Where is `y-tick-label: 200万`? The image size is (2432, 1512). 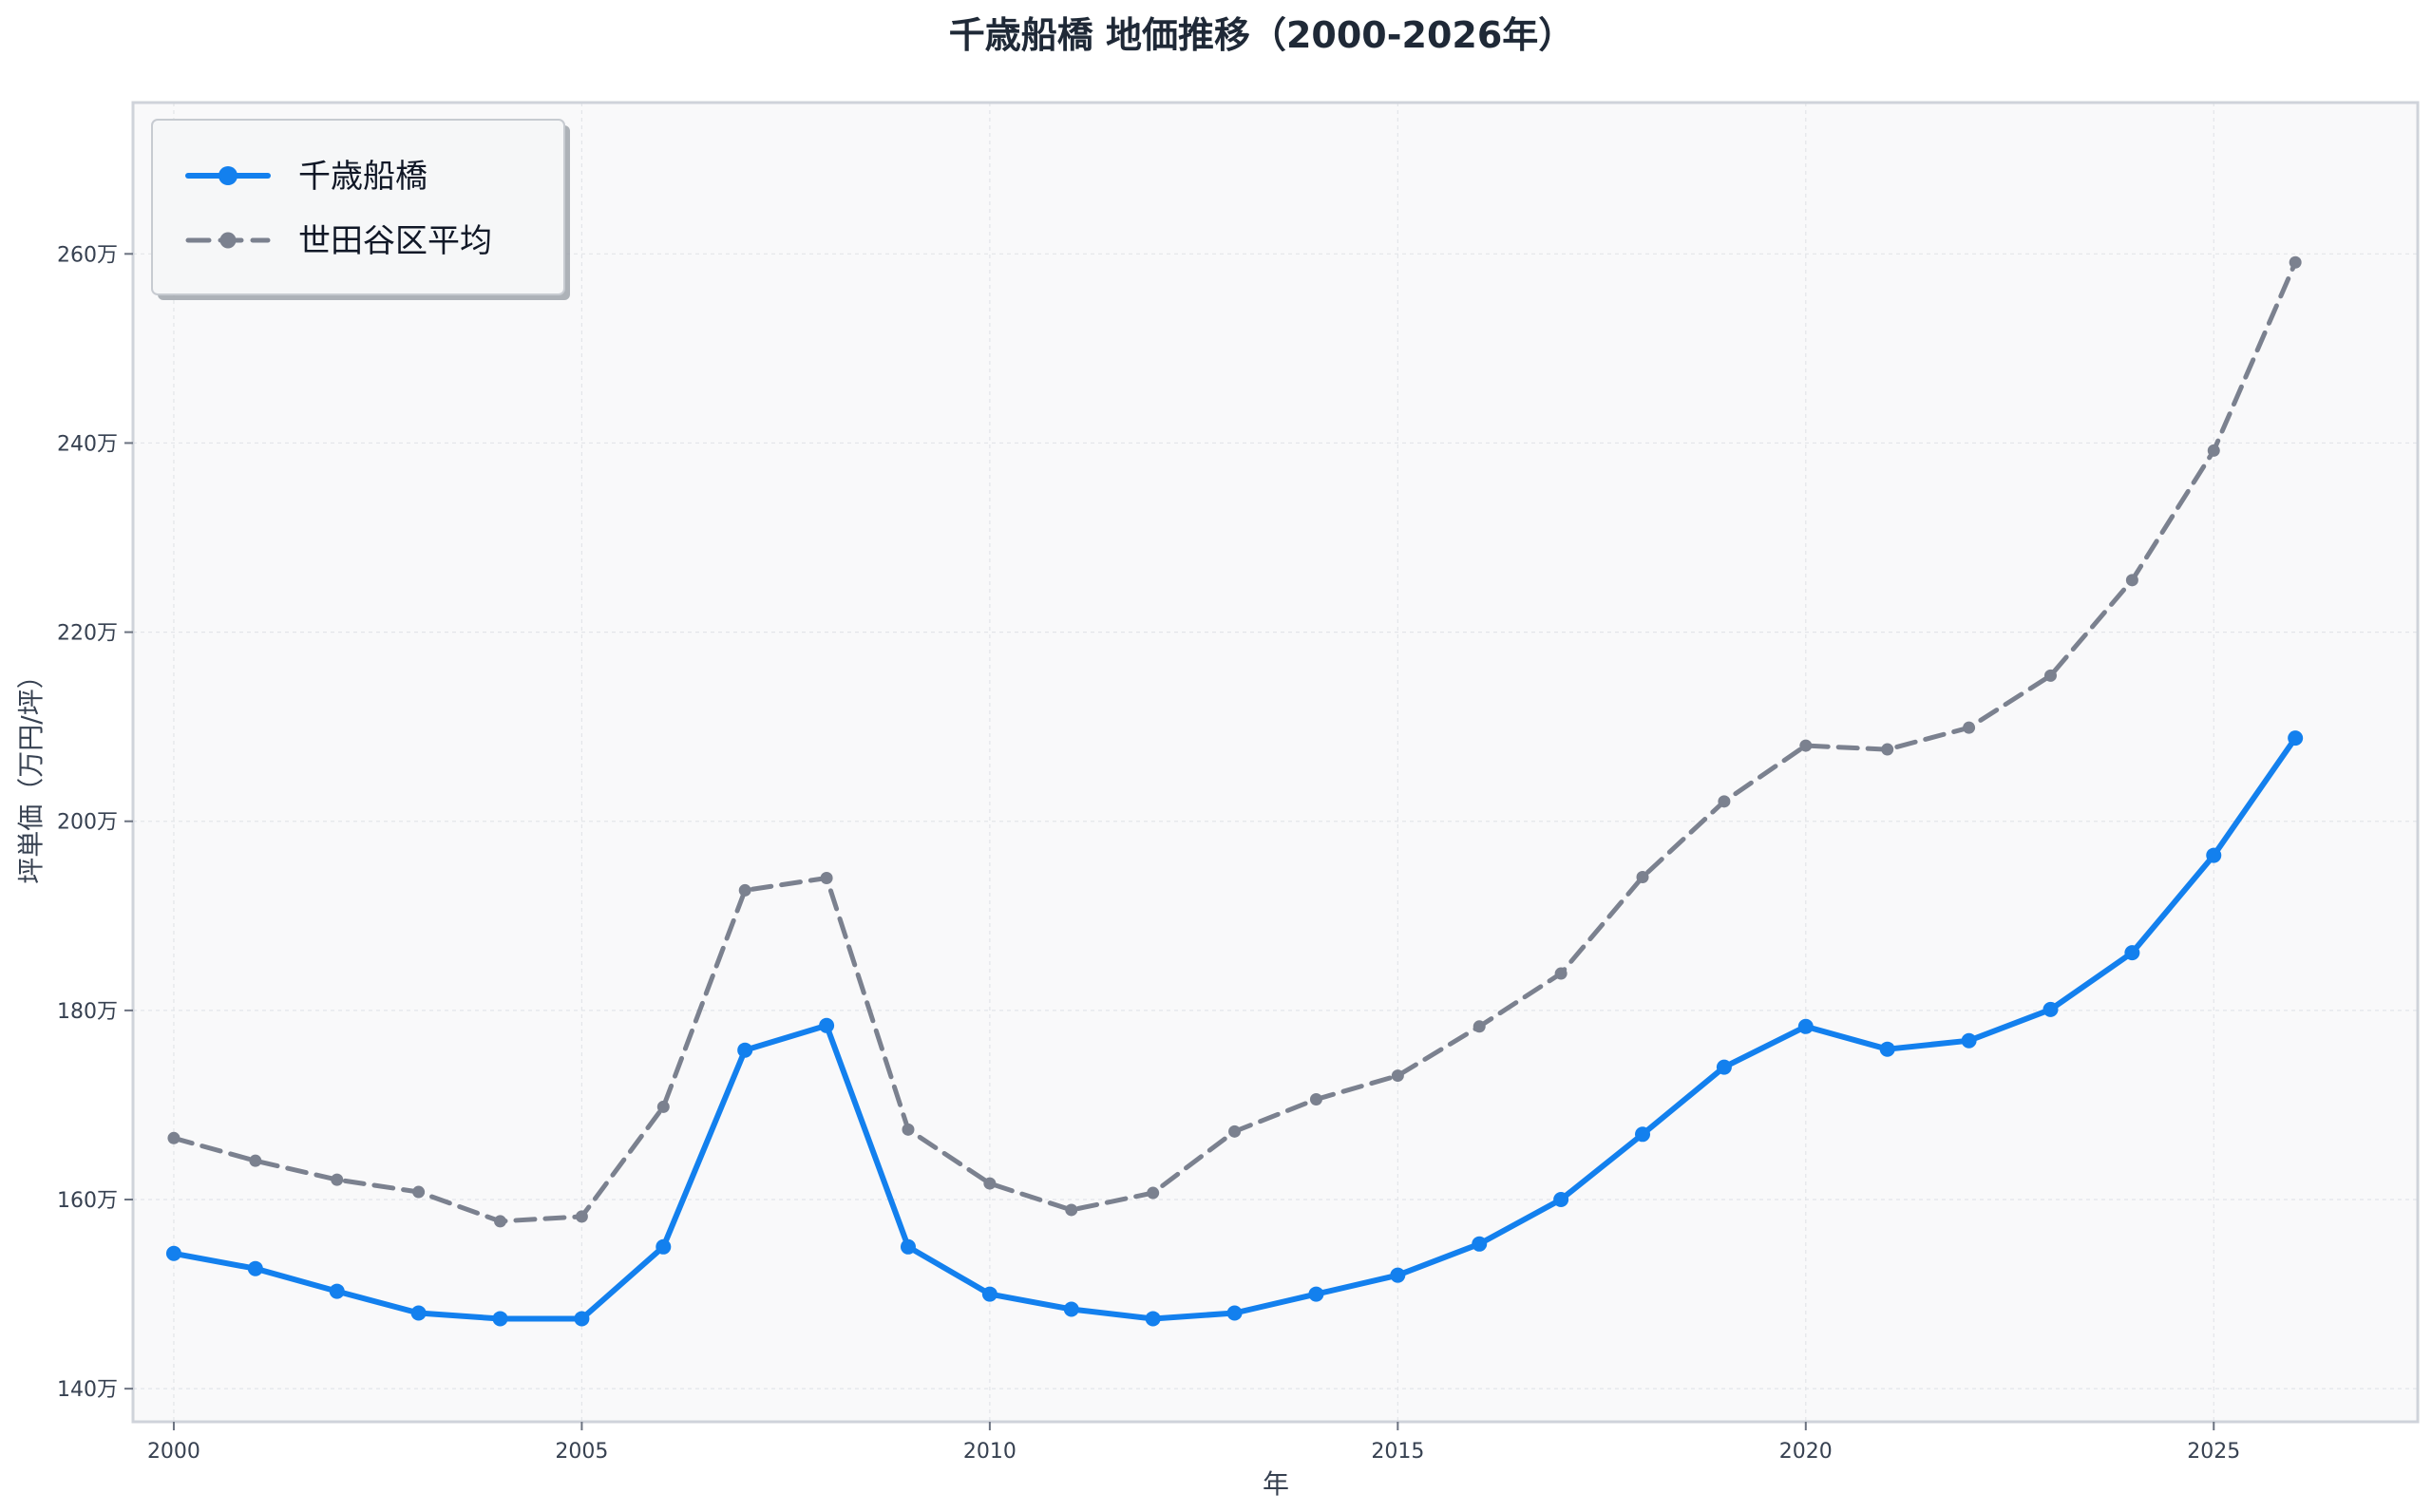 y-tick-label: 200万 is located at coordinates (87, 823).